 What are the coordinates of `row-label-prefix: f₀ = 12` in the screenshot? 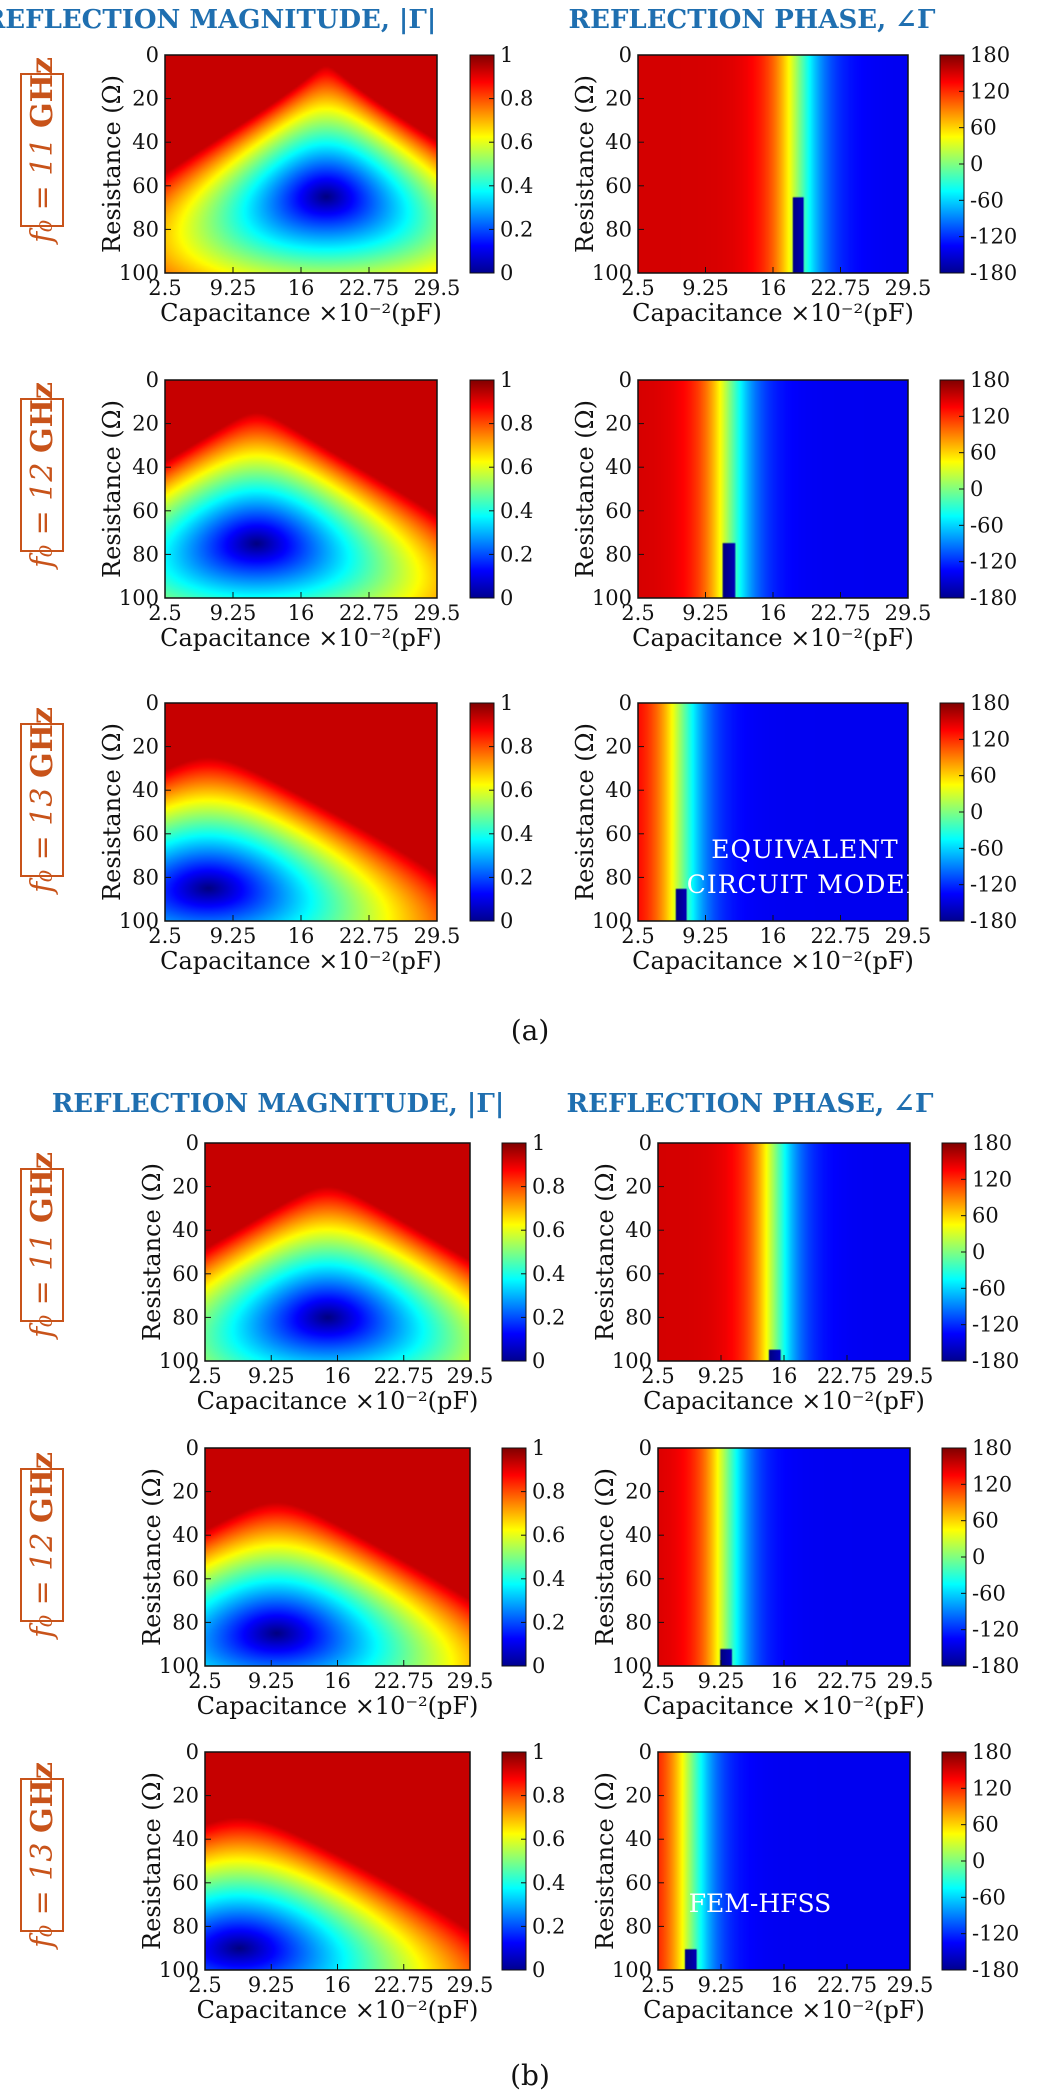 It's located at (42, 511).